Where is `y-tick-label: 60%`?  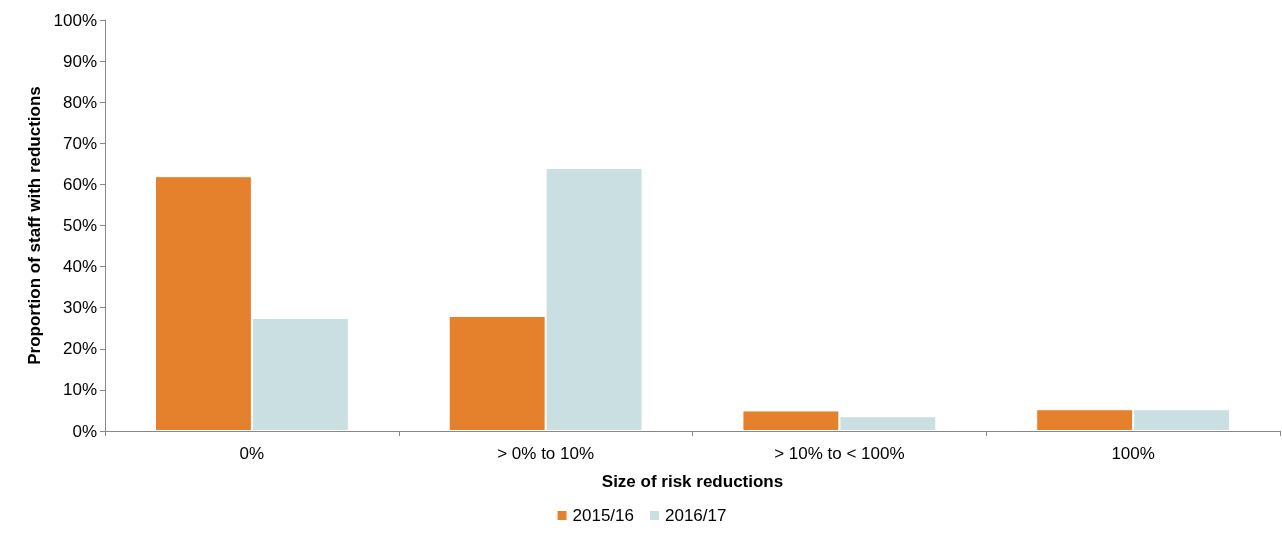
y-tick-label: 60% is located at coordinates (79, 184).